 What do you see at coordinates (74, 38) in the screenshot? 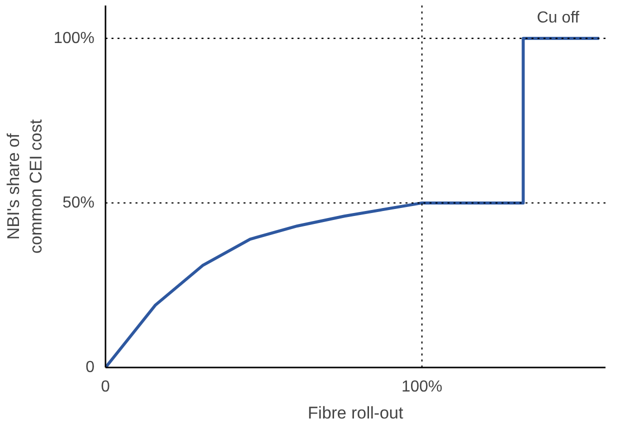
I see `y-tick-label: 100%` at bounding box center [74, 38].